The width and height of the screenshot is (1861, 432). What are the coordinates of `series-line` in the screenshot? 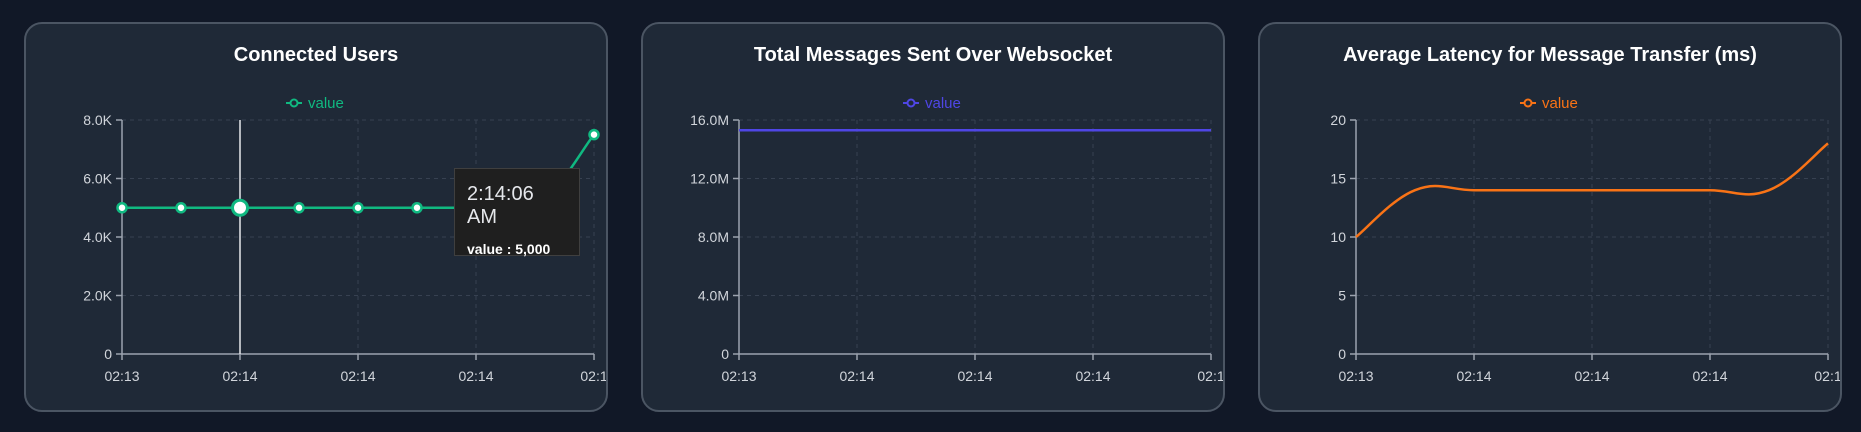 It's located at (1592, 190).